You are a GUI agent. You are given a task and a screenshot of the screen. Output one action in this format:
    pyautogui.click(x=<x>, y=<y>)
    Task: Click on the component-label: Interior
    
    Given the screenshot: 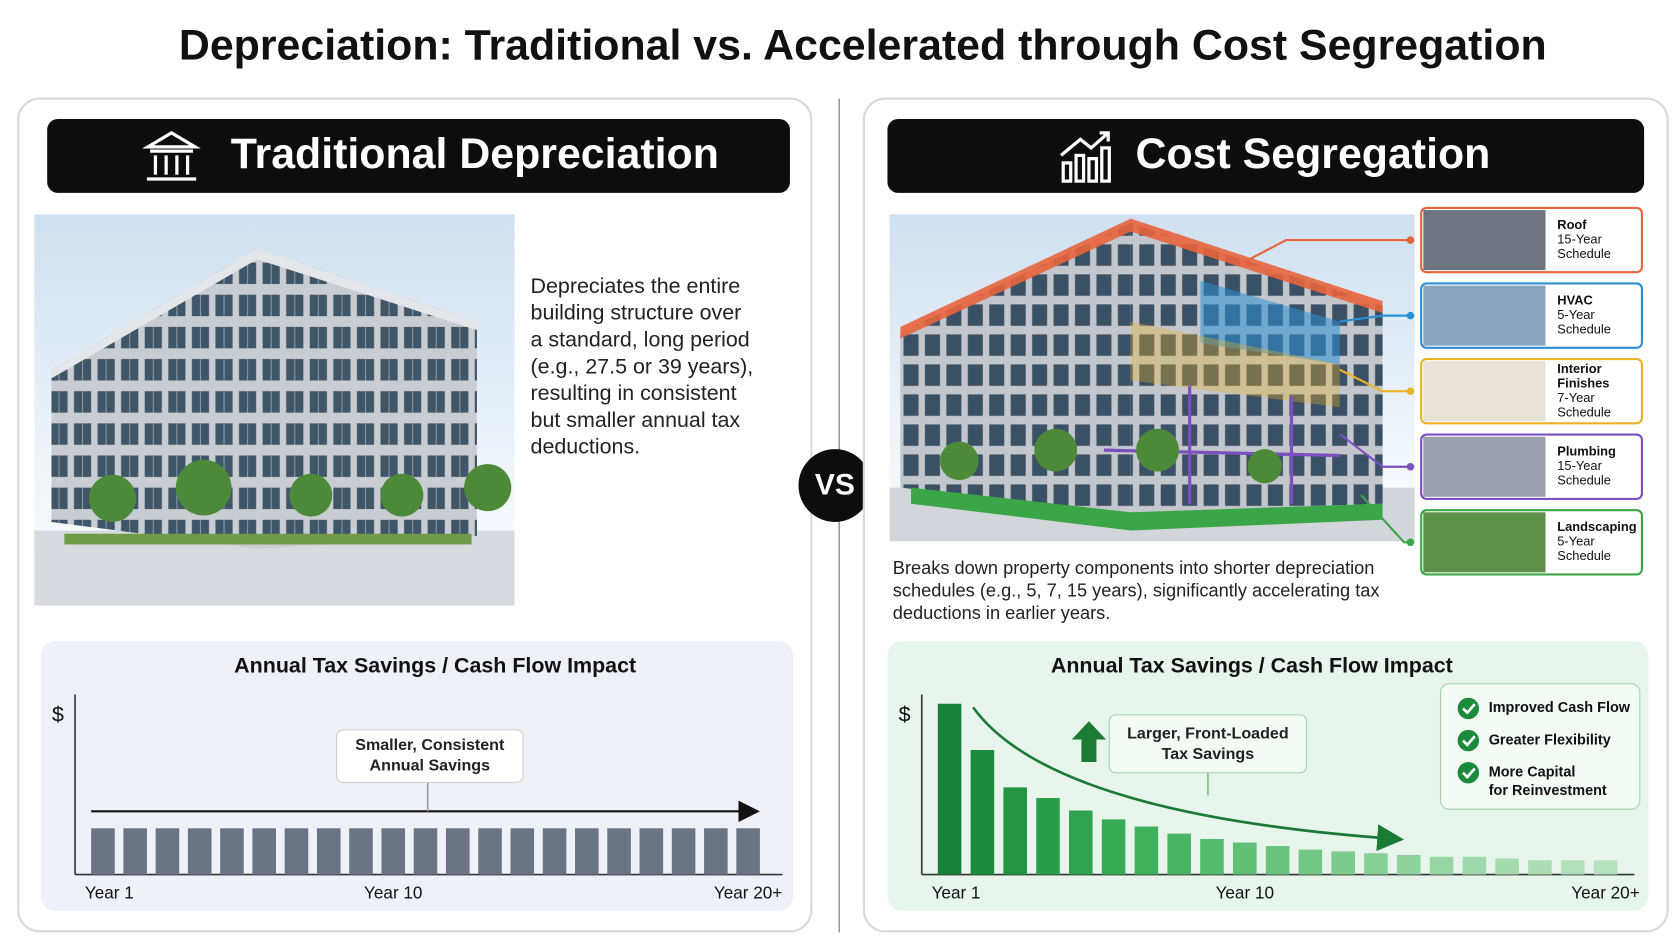 What is the action you would take?
    pyautogui.click(x=1579, y=368)
    